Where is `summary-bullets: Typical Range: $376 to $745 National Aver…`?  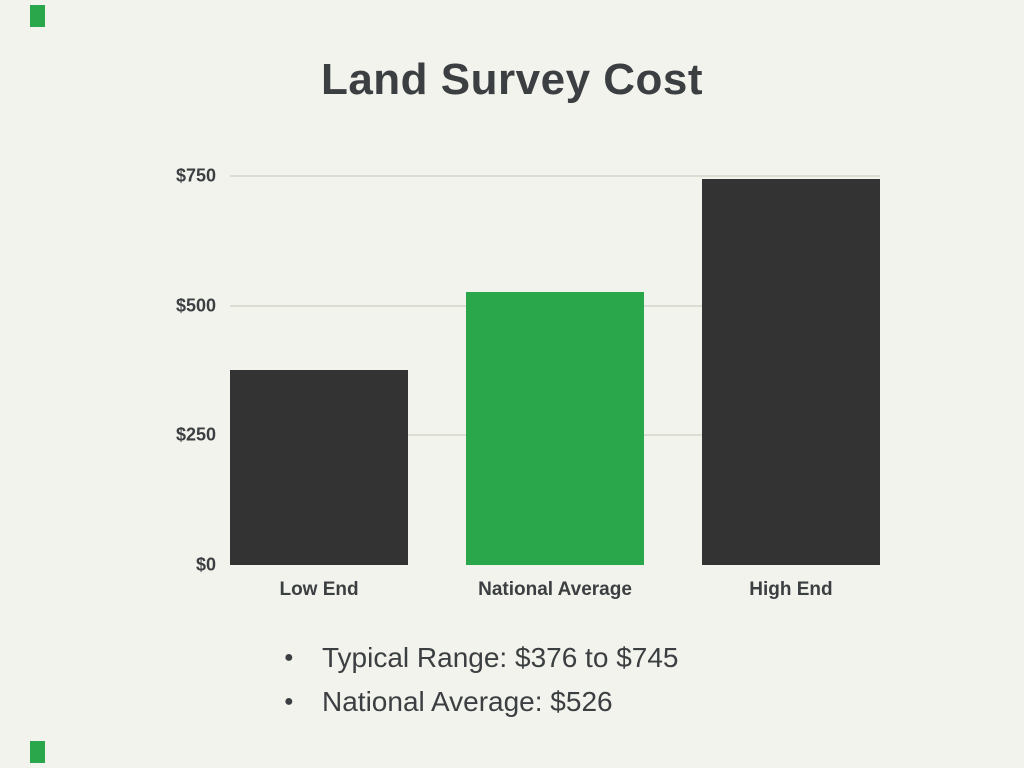
summary-bullets: Typical Range: $376 to $745 National Aver… is located at coordinates (480, 686).